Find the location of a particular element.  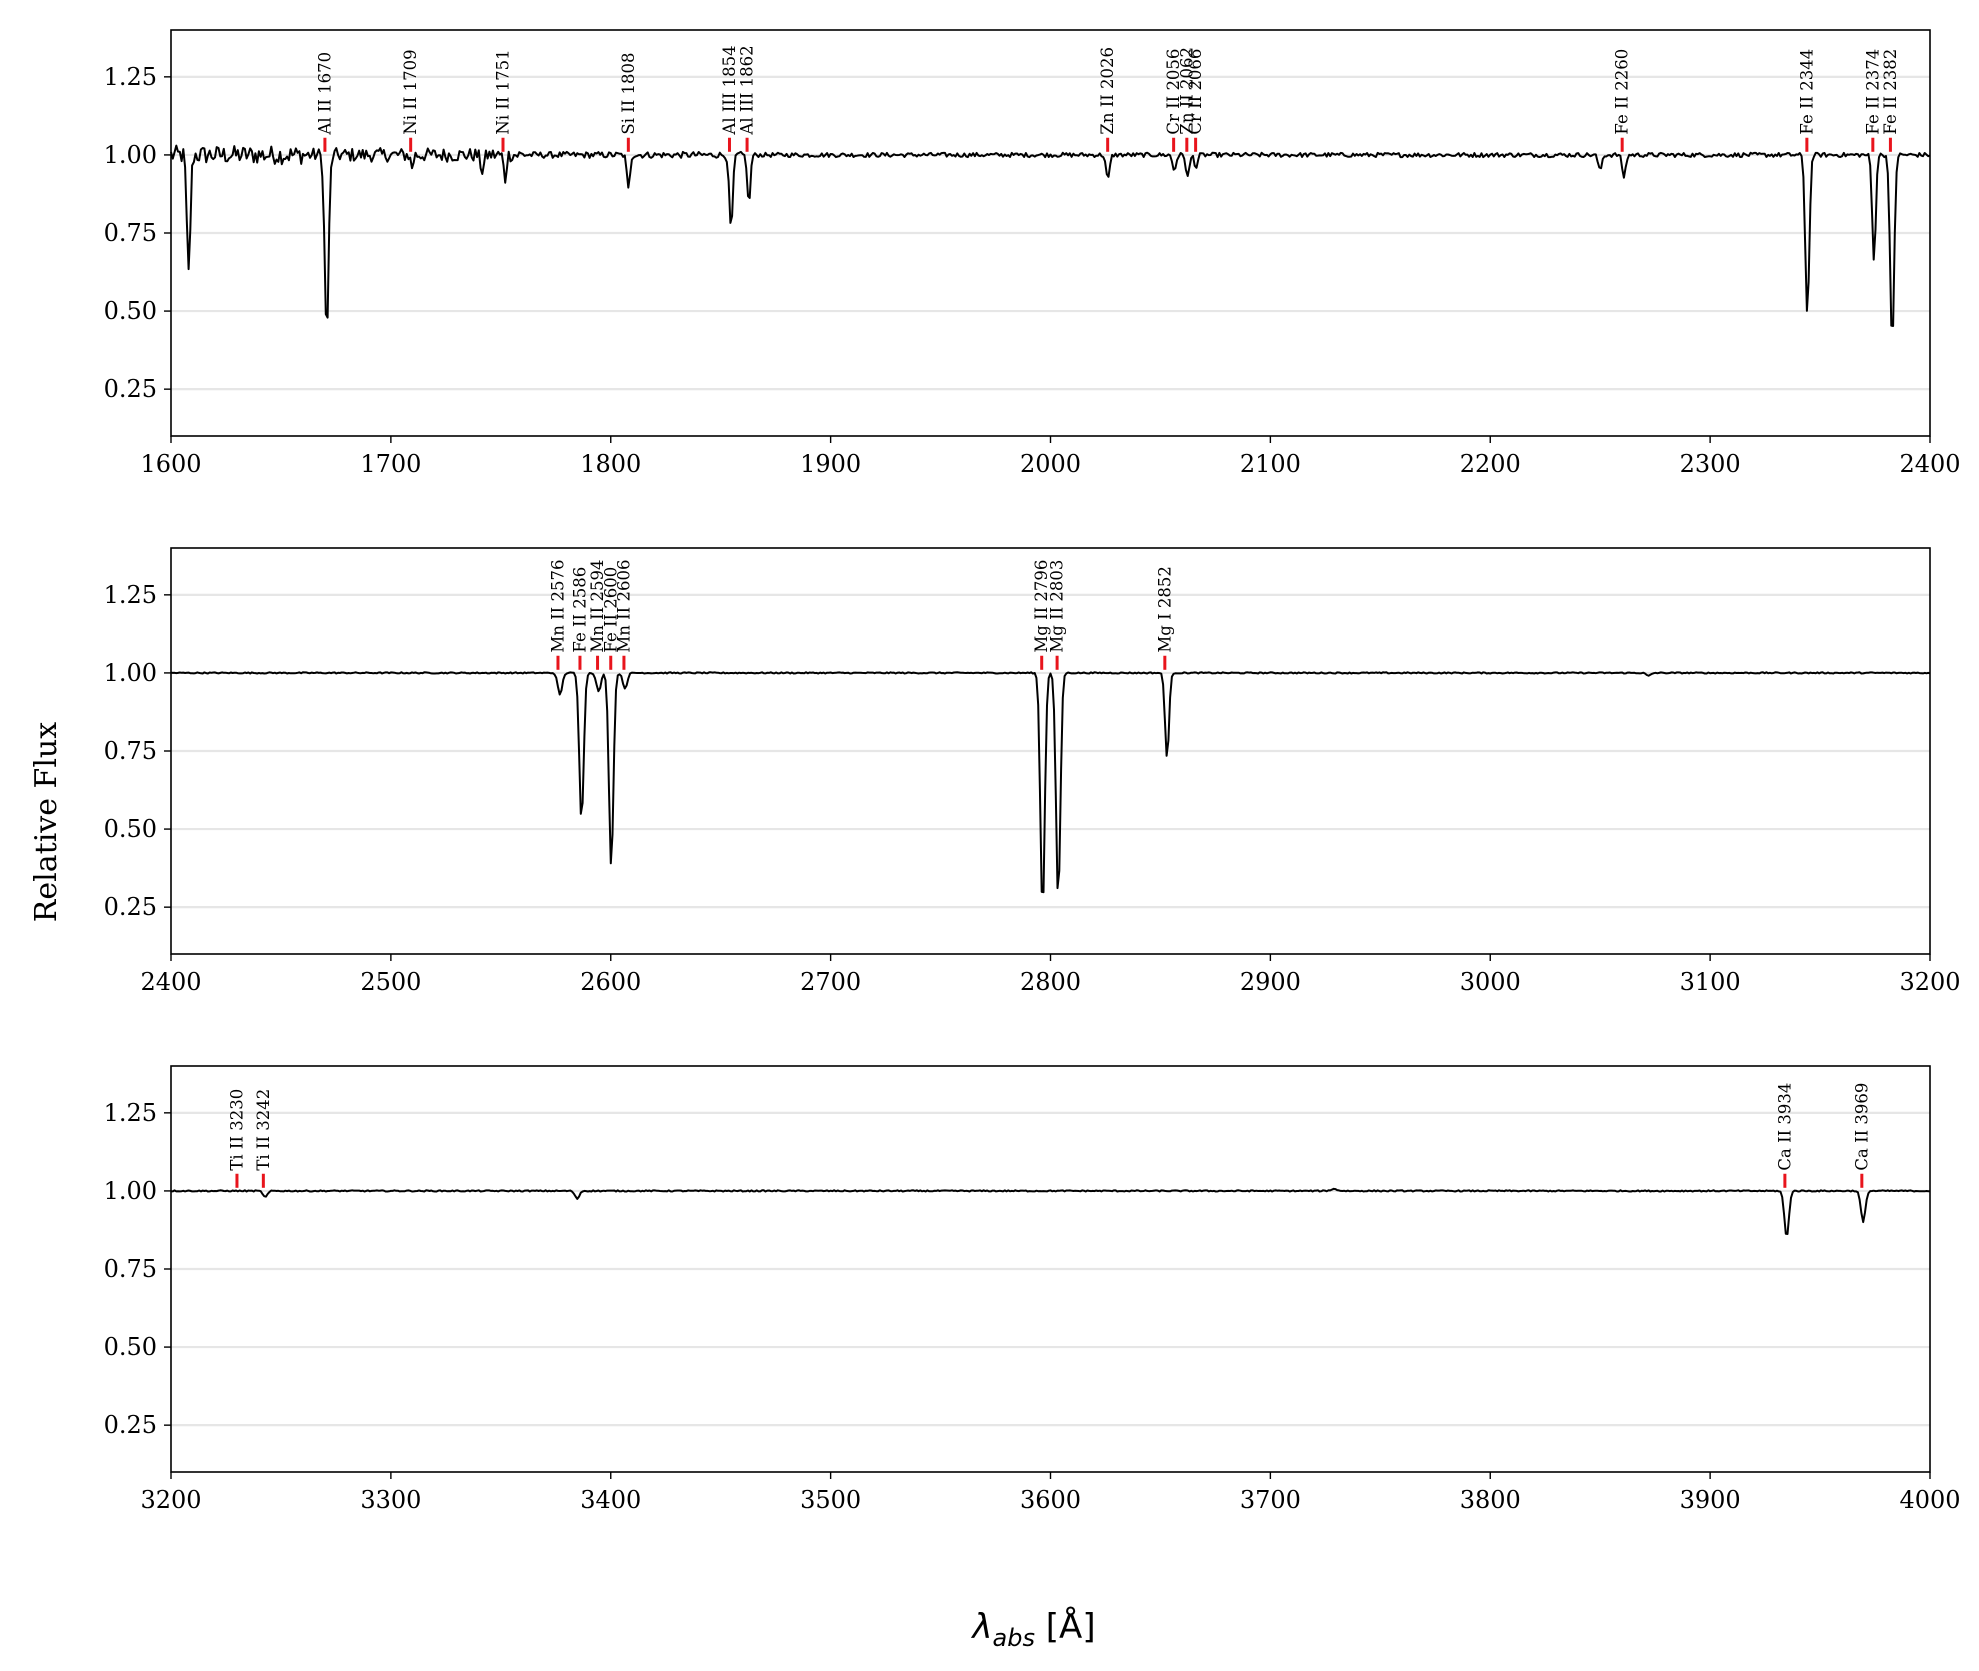

line-label: Cr II 2056 is located at coordinates (1173, 92).